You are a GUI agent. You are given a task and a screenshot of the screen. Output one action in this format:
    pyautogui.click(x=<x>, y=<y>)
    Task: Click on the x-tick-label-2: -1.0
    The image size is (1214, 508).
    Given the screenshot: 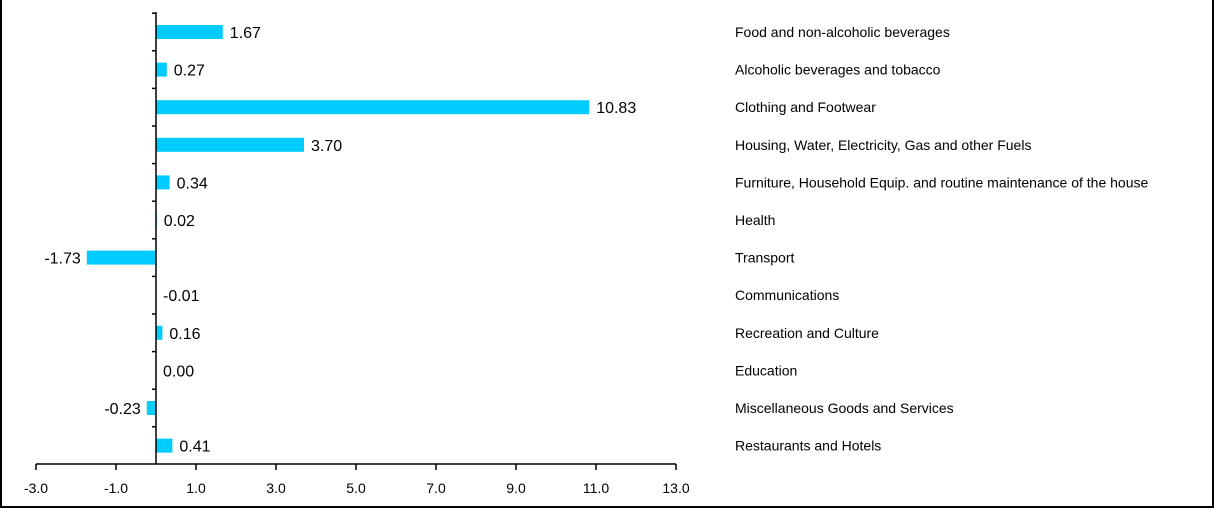 What is the action you would take?
    pyautogui.click(x=116, y=488)
    